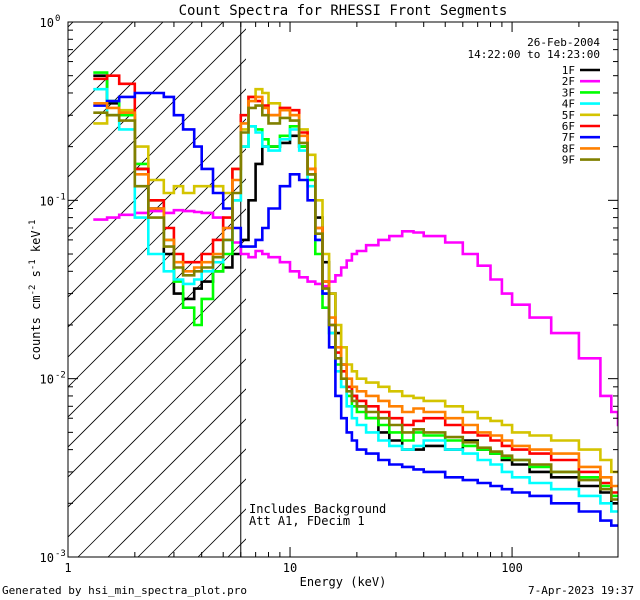 This screenshot has height=600, width=640. I want to click on legend-label-6f: 6F, so click(568, 126).